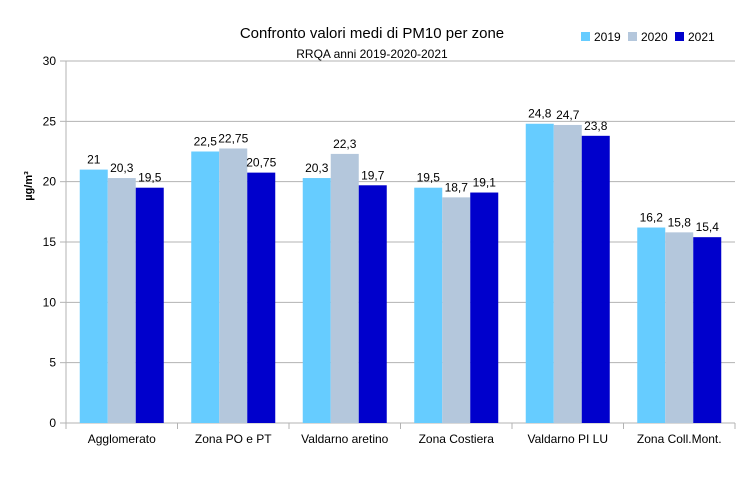 The image size is (755, 490). I want to click on legend: 2019 2020 2021, so click(648, 37).